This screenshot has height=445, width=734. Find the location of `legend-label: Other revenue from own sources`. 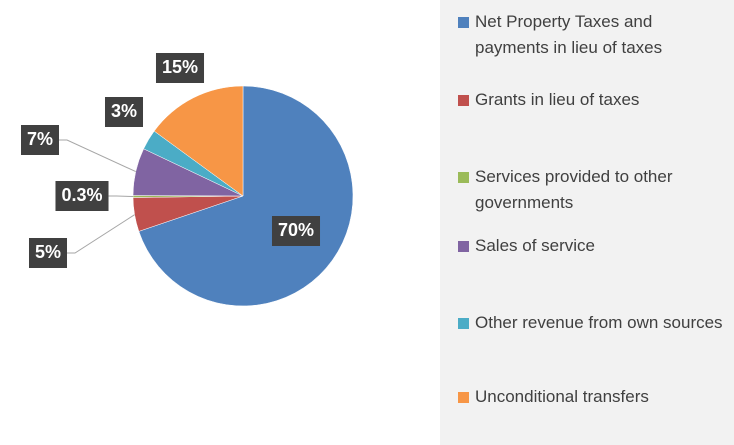

legend-label: Other revenue from own sources is located at coordinates (599, 322).